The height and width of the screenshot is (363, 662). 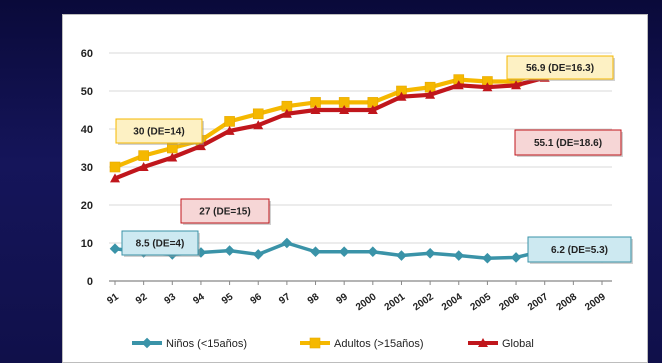 I want to click on x-tick-label: 2008, so click(x=567, y=302).